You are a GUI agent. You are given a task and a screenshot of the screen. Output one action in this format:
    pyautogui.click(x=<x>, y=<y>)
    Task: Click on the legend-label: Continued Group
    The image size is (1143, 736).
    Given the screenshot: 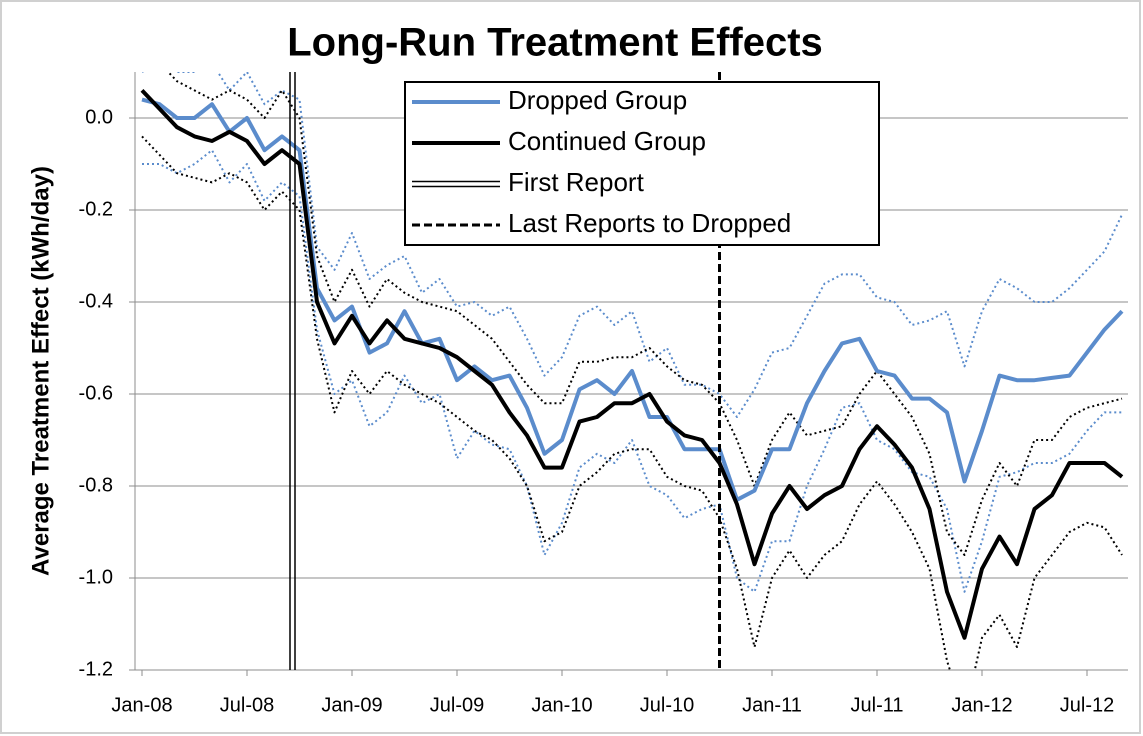 What is the action you would take?
    pyautogui.click(x=607, y=141)
    